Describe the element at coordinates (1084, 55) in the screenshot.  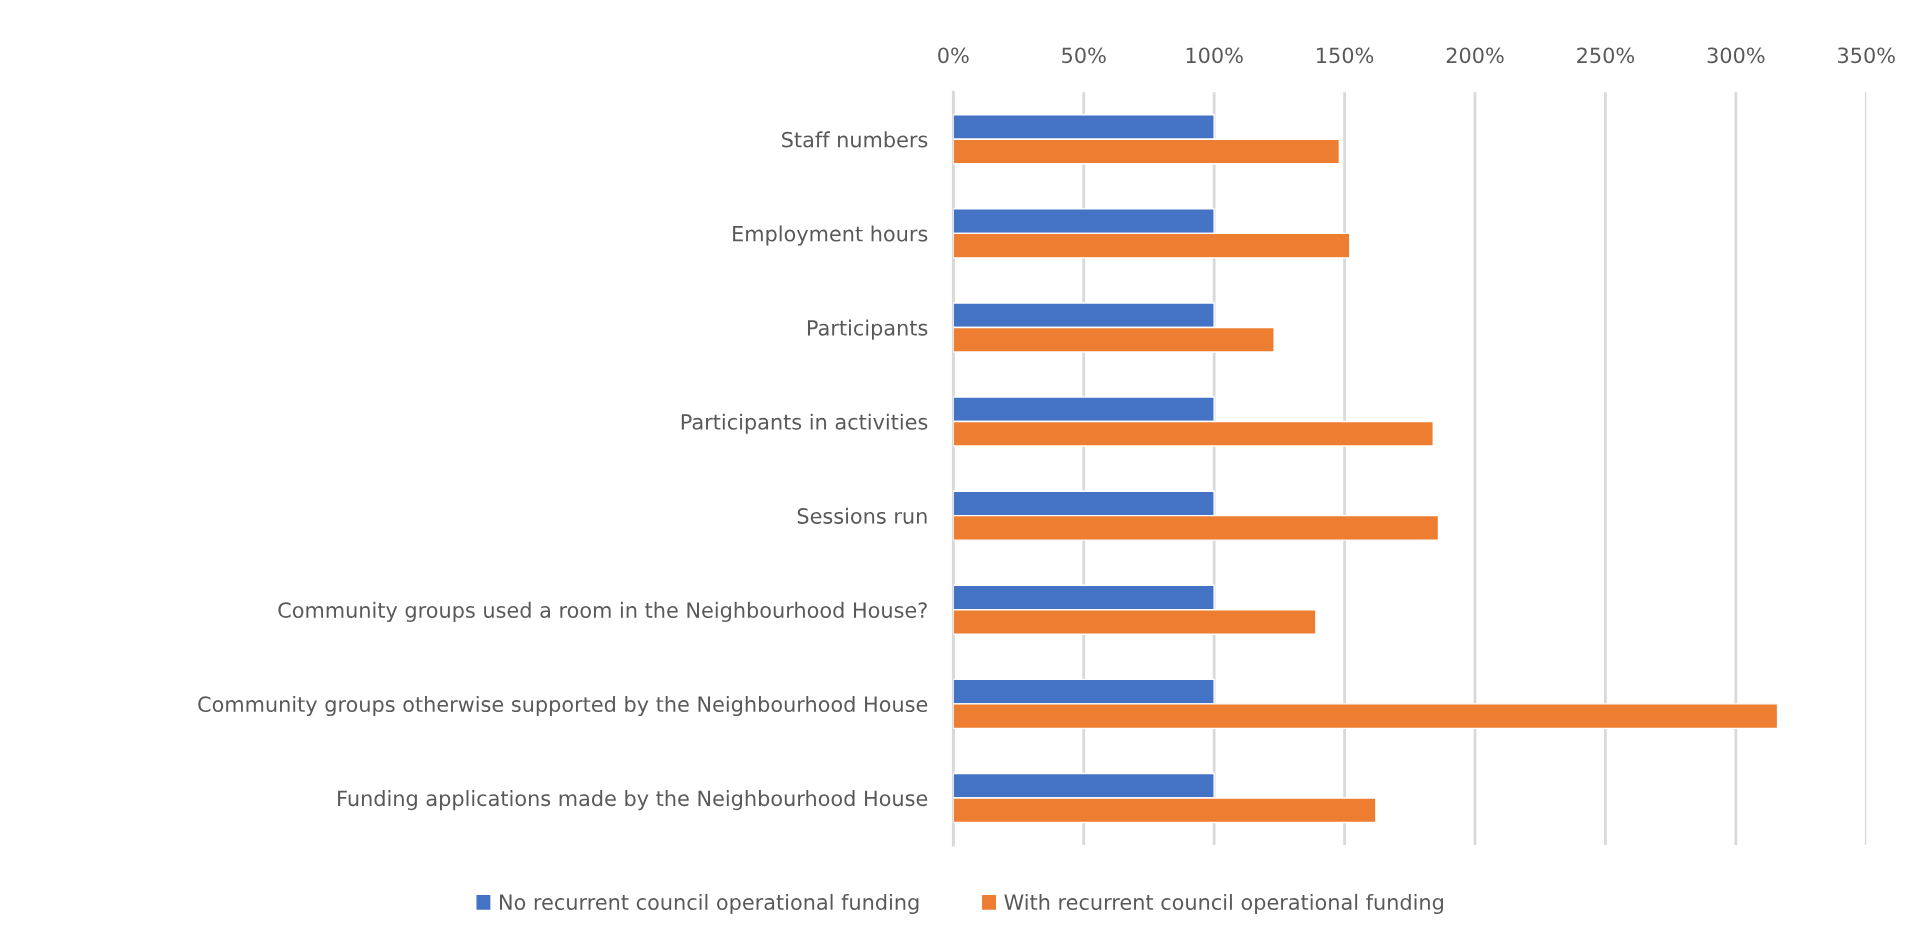
I see `x-tick-label: 50%` at that location.